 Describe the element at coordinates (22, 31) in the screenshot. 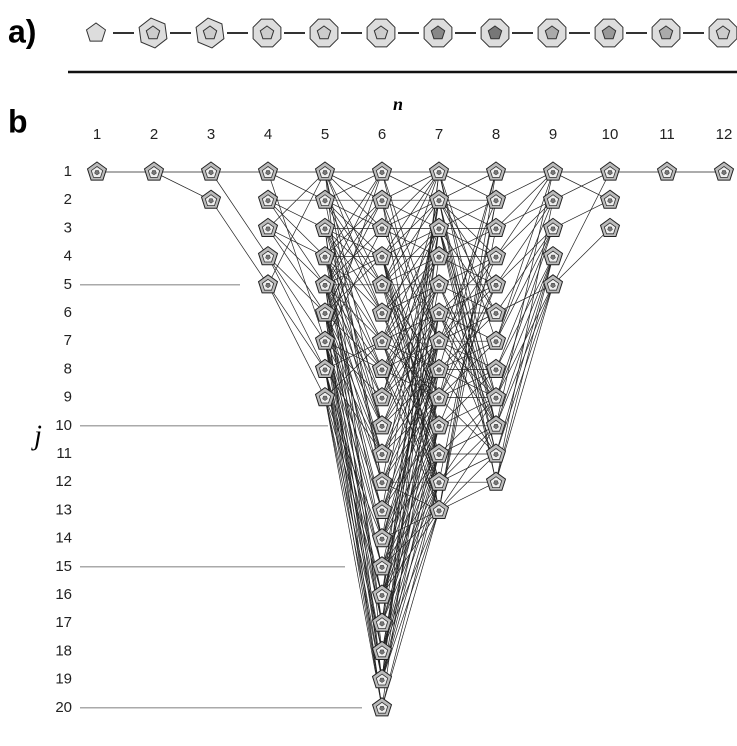

I see `panel-label: a)` at that location.